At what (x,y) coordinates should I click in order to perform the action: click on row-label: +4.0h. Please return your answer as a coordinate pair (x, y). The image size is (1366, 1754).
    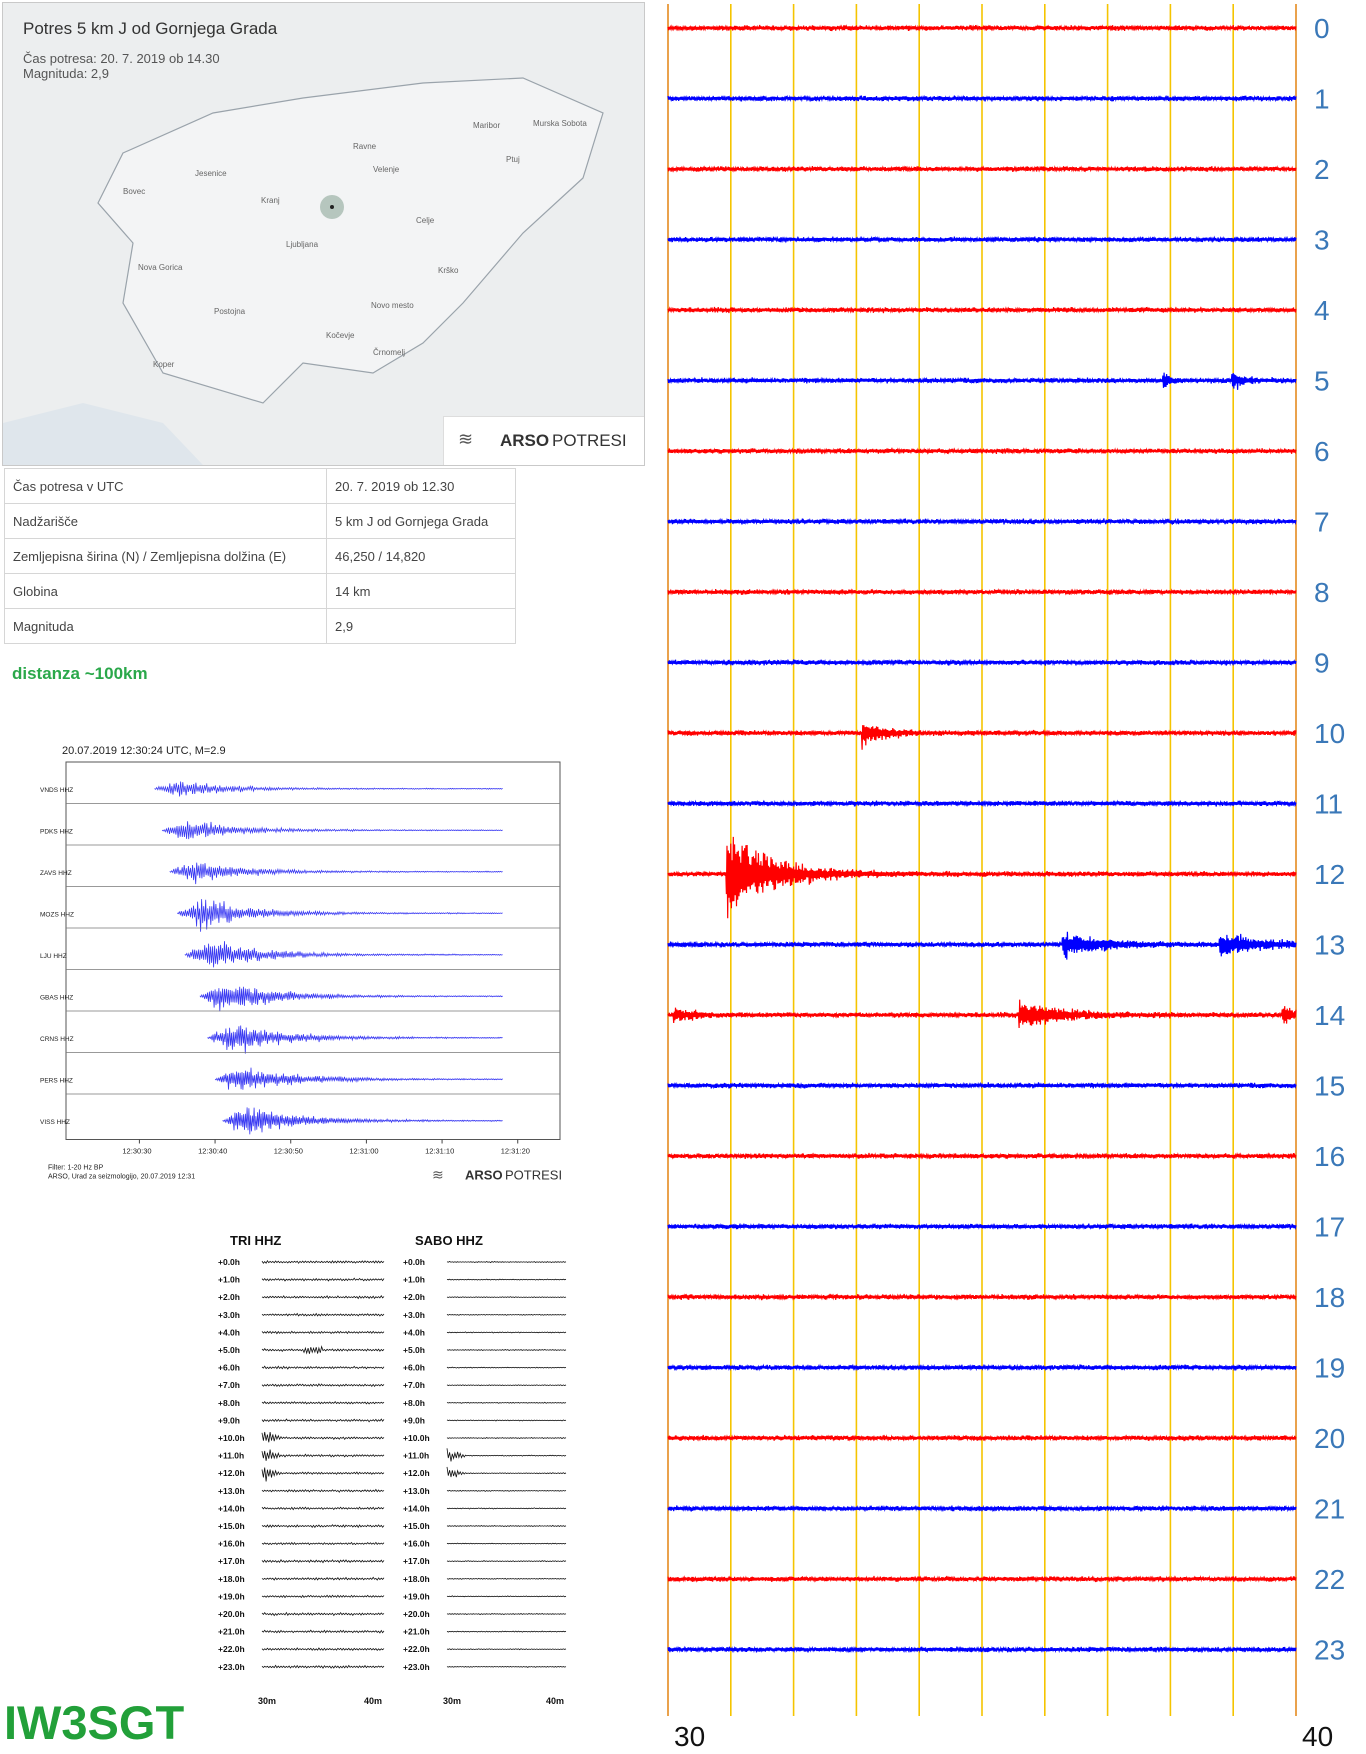
    Looking at the image, I should click on (229, 1332).